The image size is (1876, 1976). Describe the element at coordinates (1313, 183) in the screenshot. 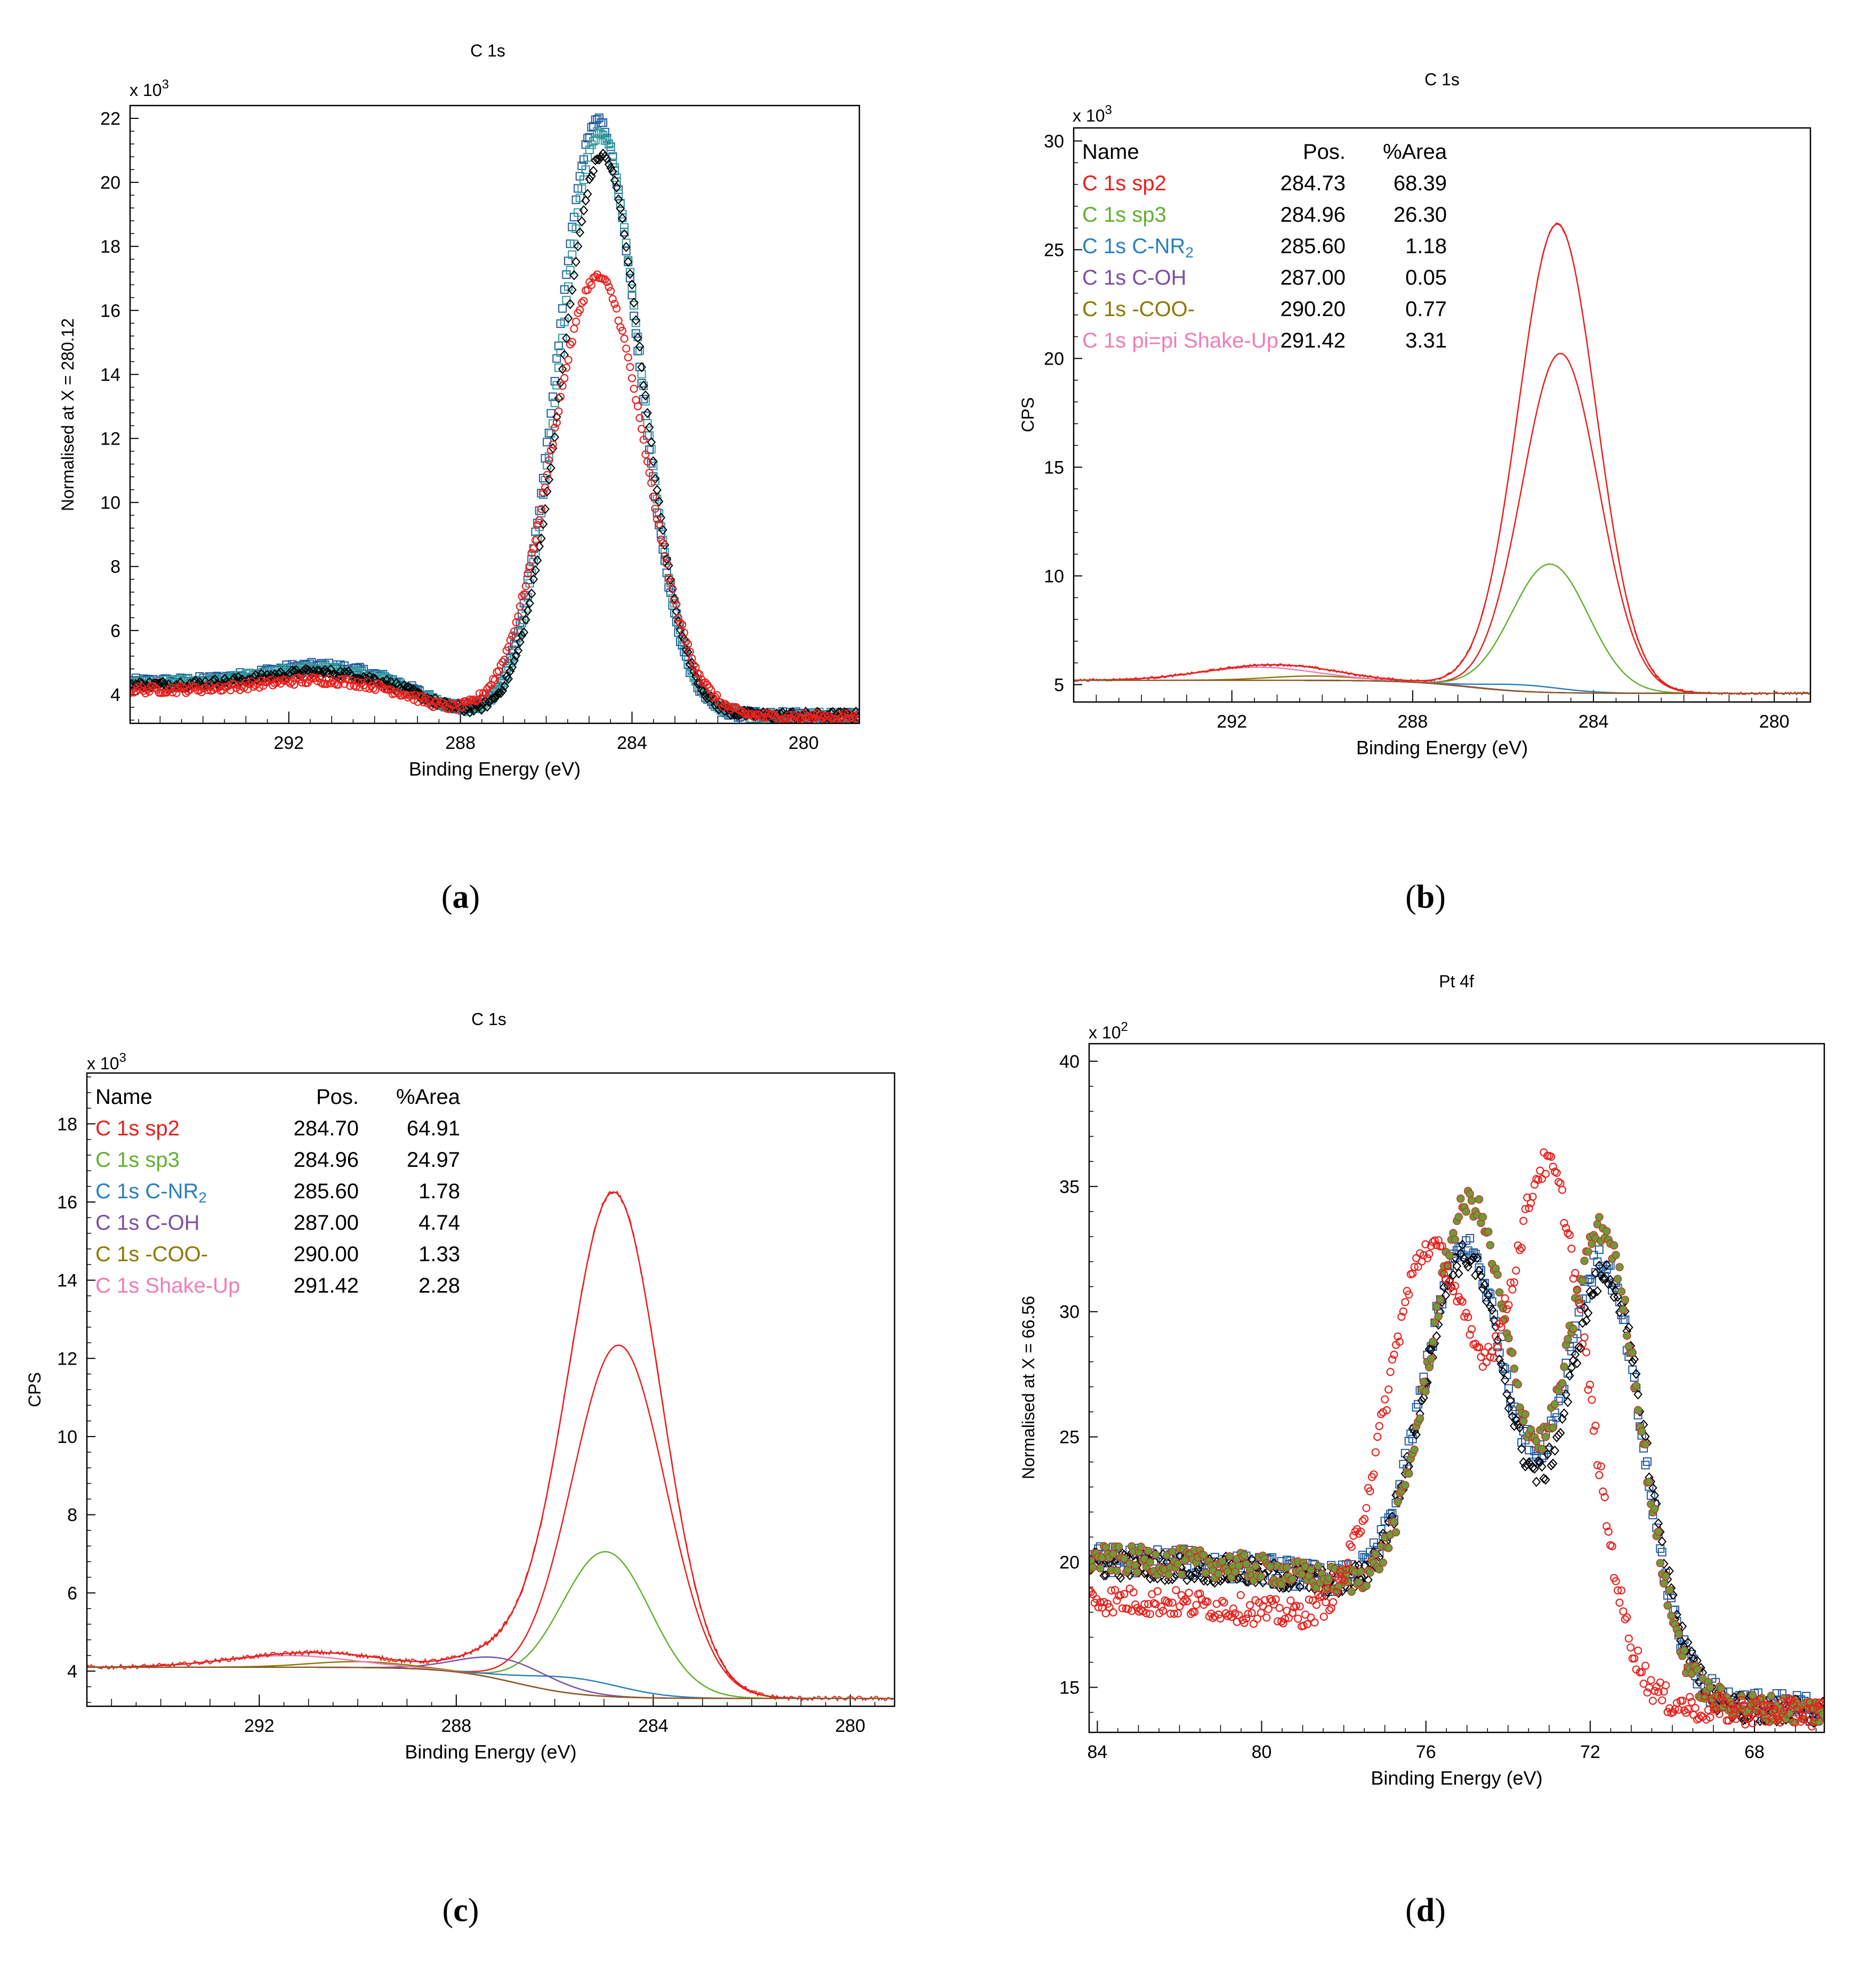

I see `legend-row-pos: 284.73` at that location.